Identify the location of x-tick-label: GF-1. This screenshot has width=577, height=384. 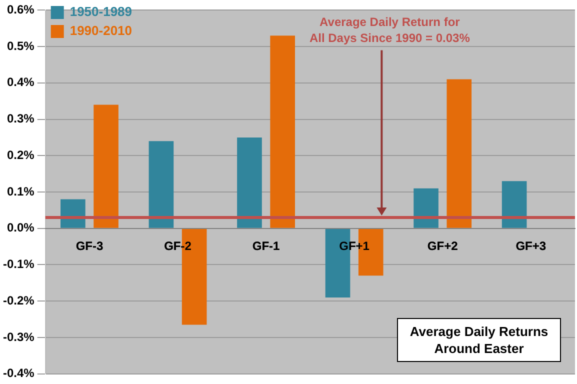
(266, 245).